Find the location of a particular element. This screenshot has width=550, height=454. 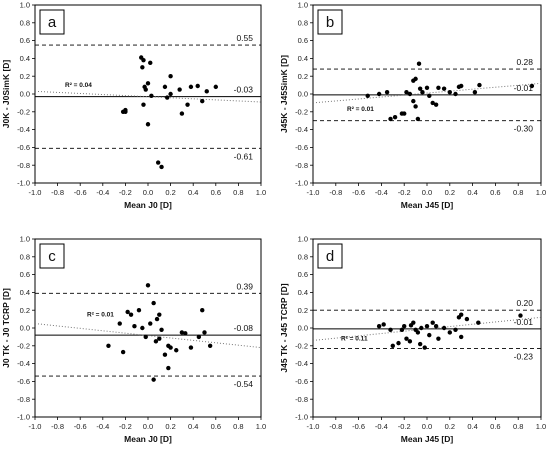

lower-loa-label: -0.54 is located at coordinates (244, 384).